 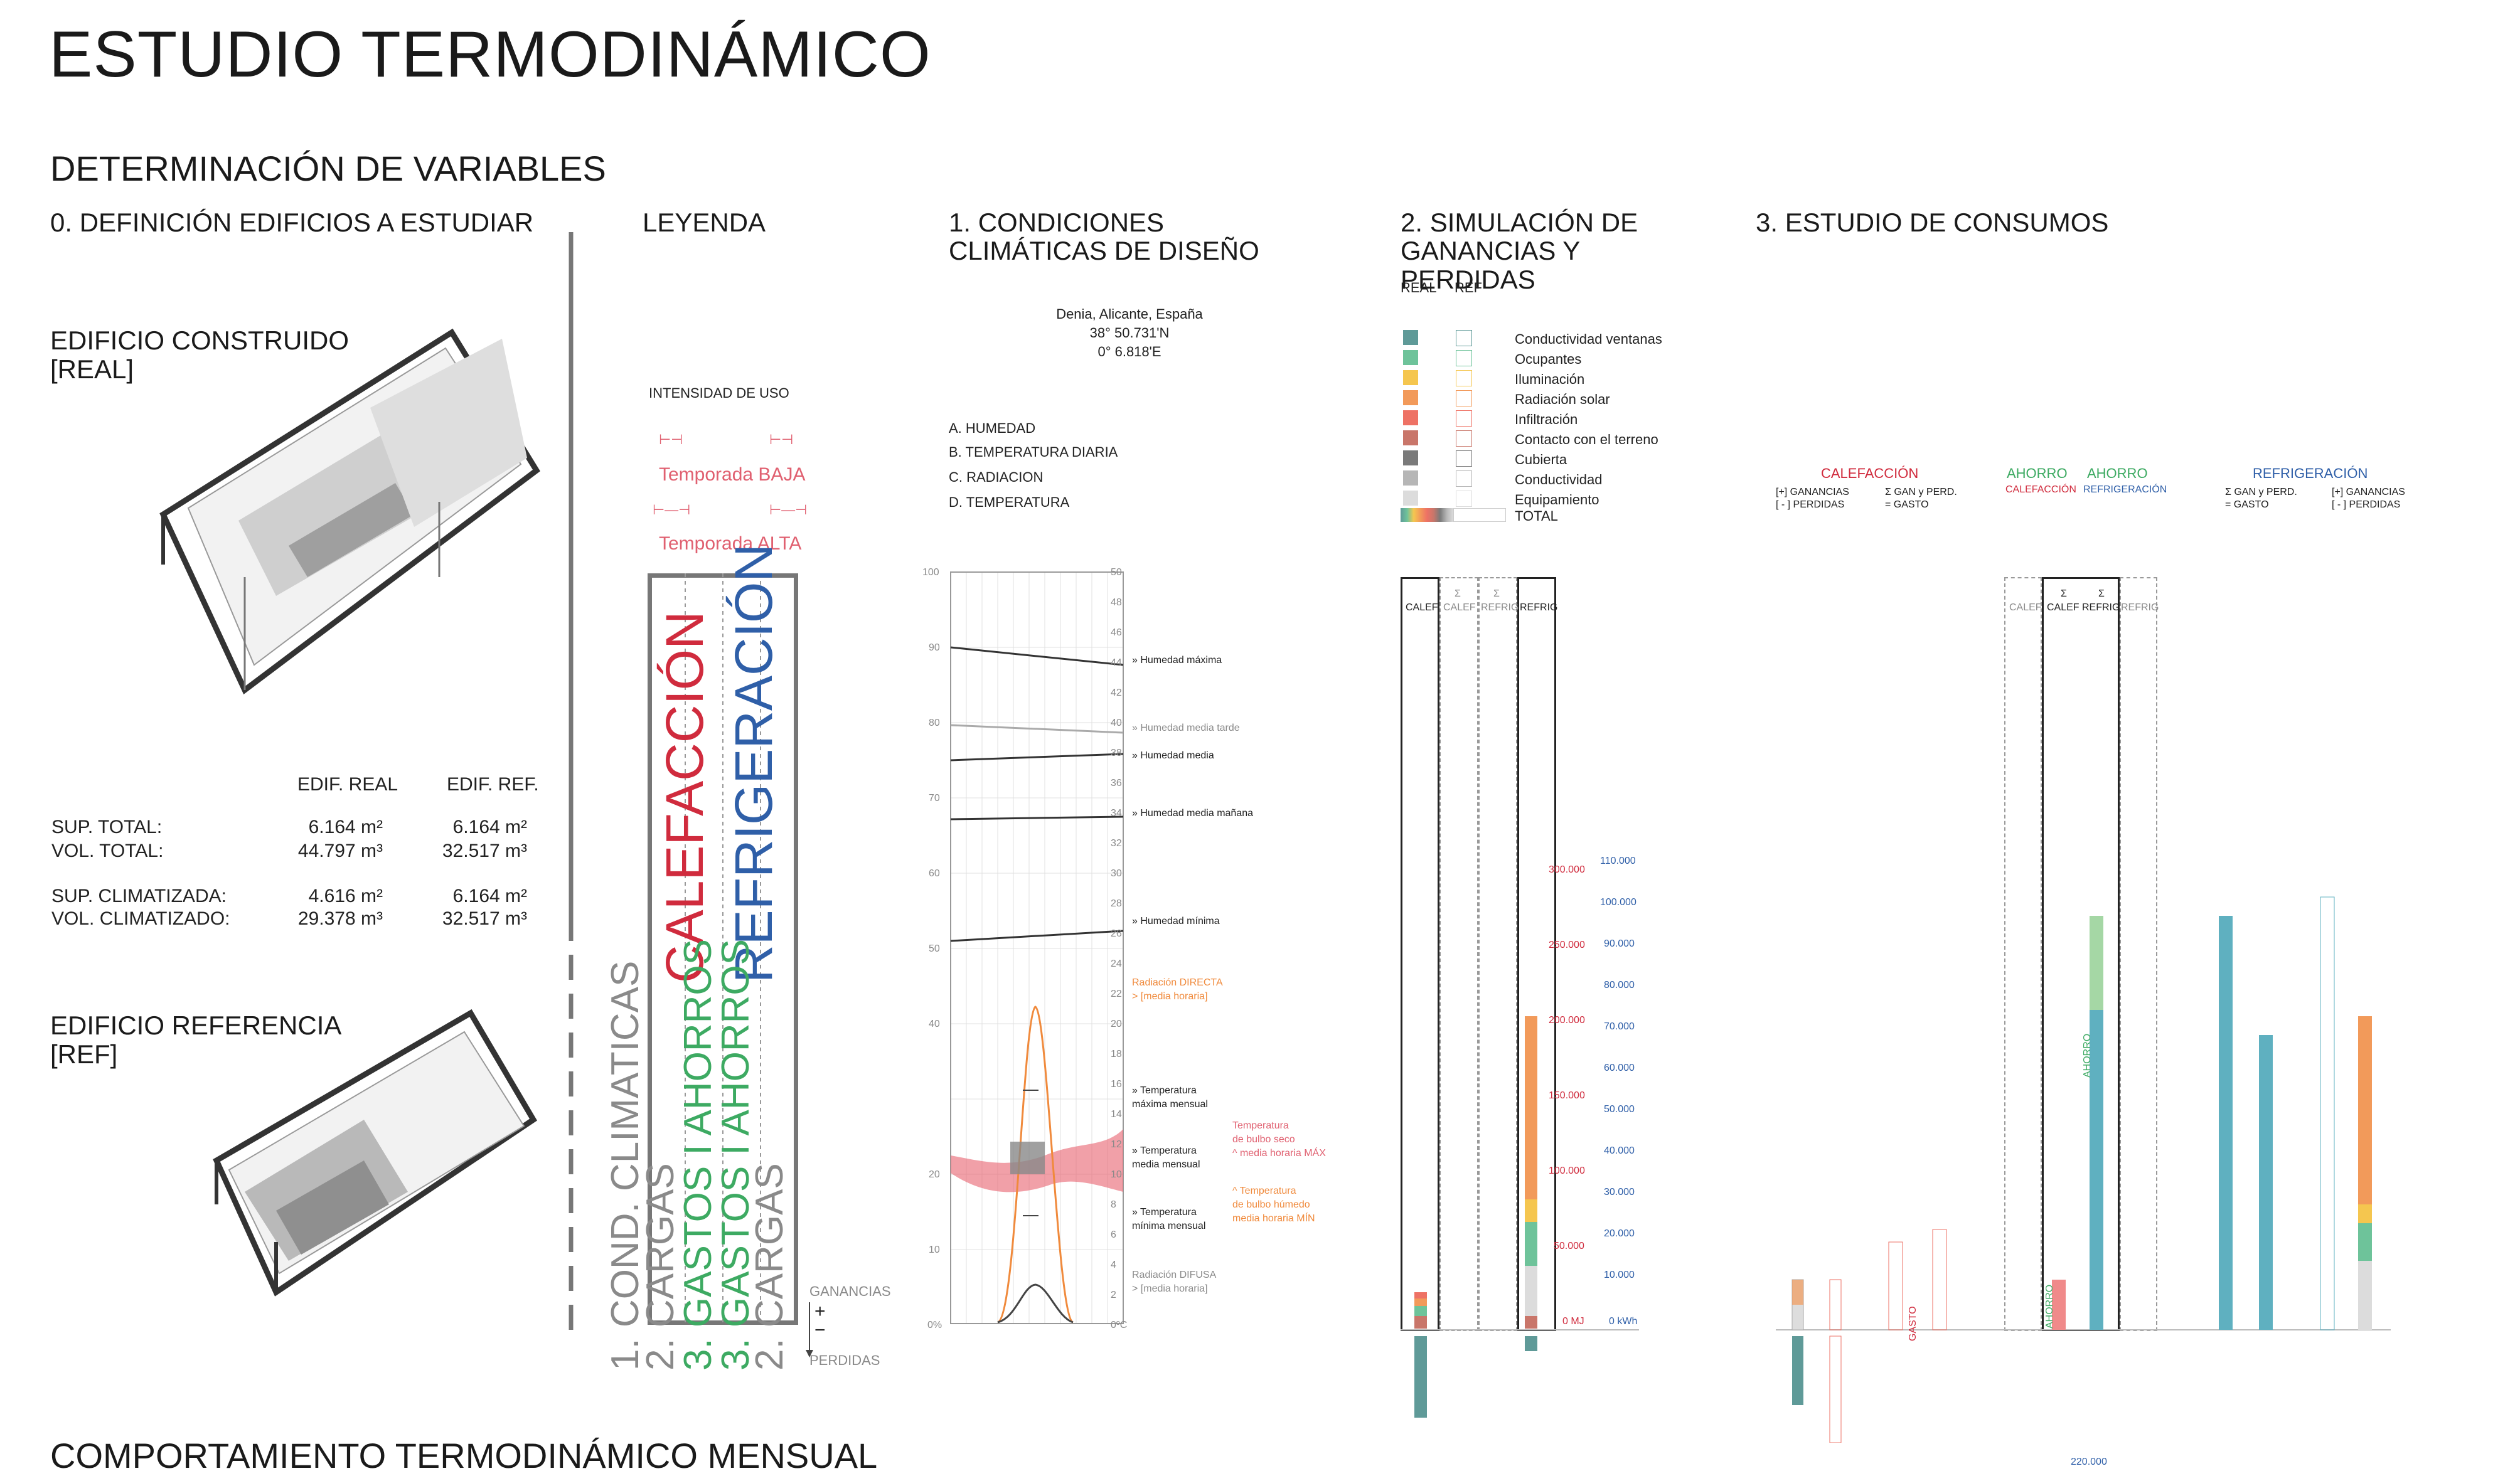 What do you see at coordinates (292, 223) in the screenshot?
I see `col0-heading: 0. DEFINICIÓN EDIFICIOS A ESTUDIAR` at bounding box center [292, 223].